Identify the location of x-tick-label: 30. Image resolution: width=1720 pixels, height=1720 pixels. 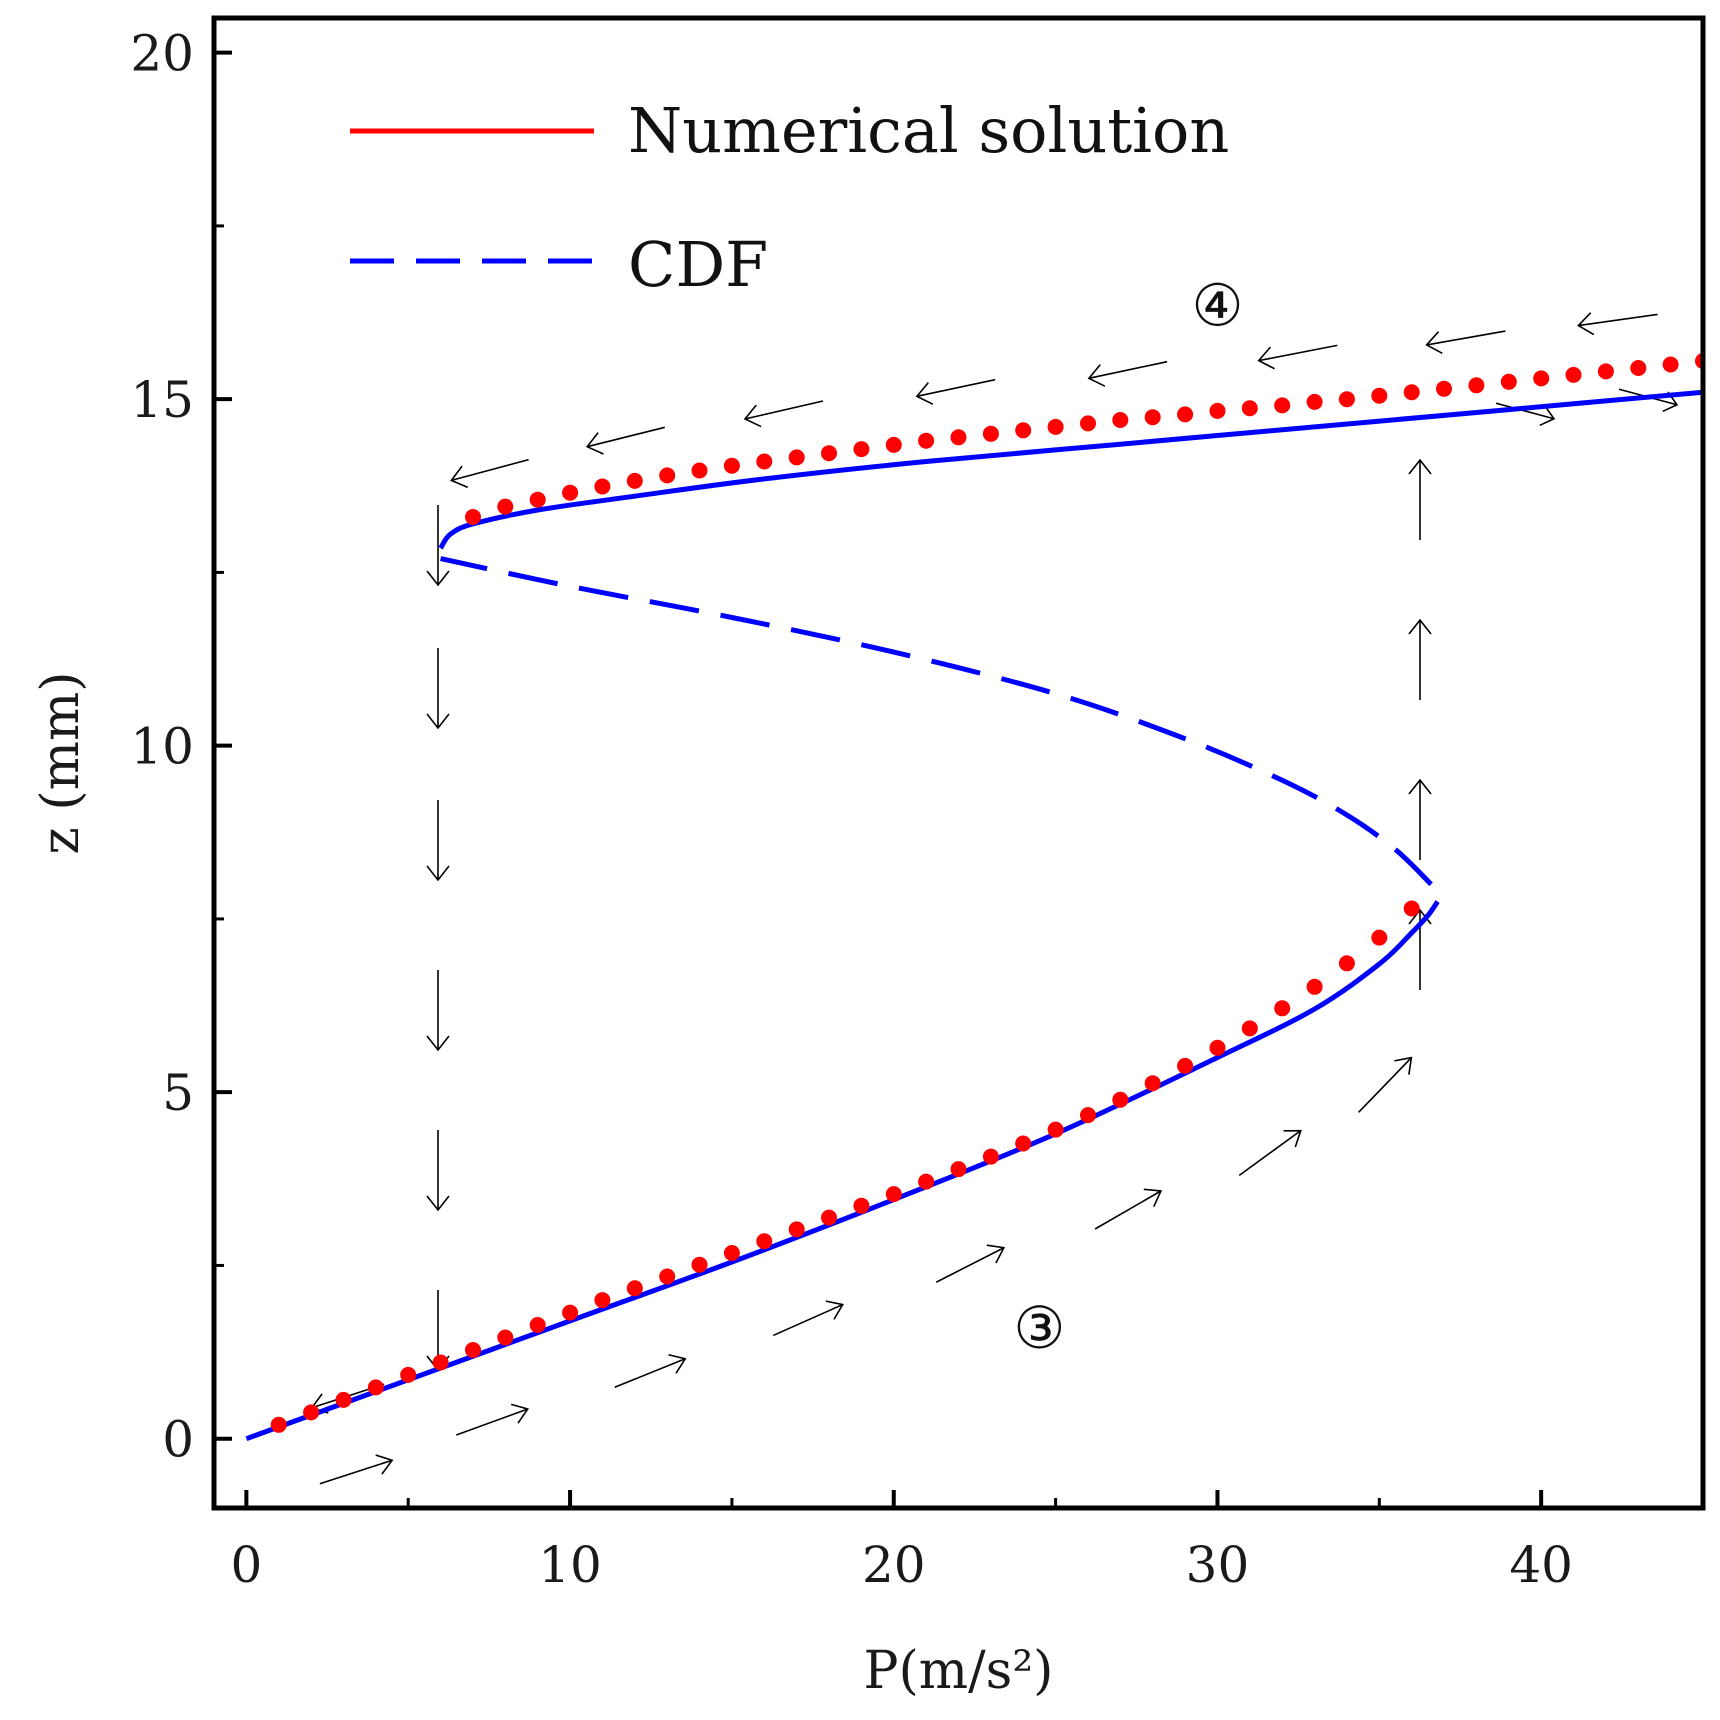
(1218, 1565).